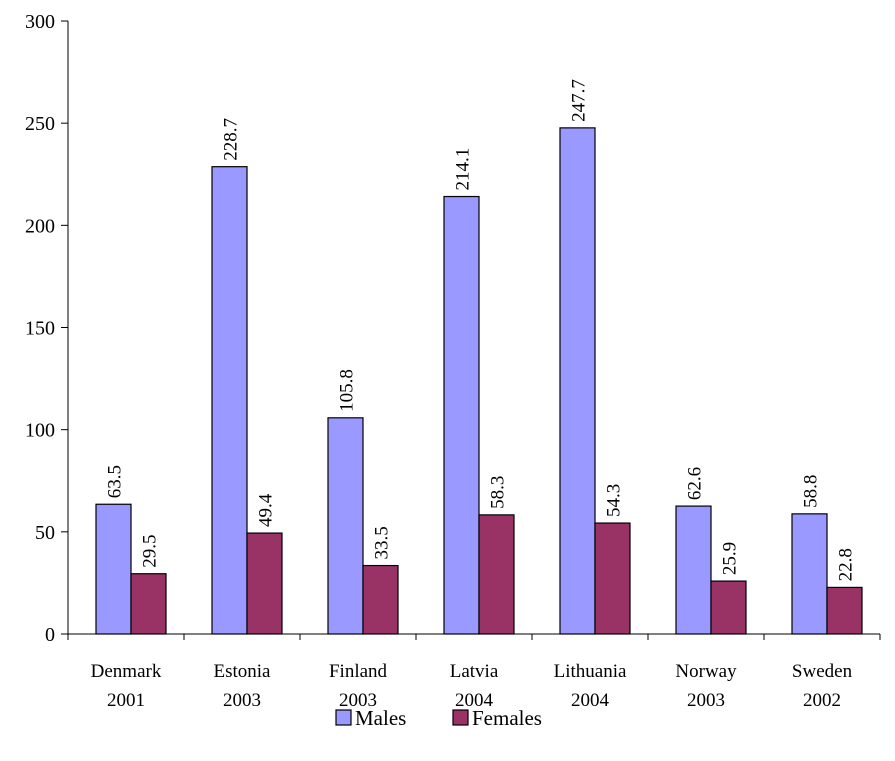  I want to click on x-category-label-line: 2001, so click(126, 700).